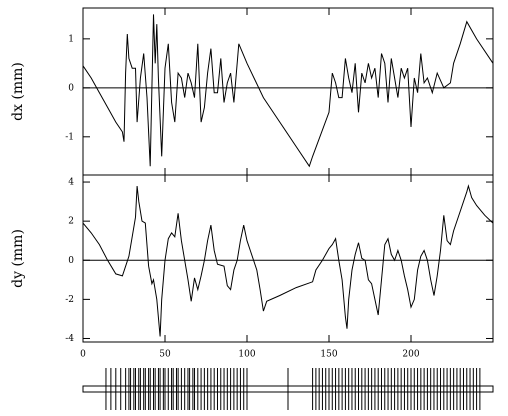  What do you see at coordinates (246, 355) in the screenshot?
I see `x-tick-label: 100` at bounding box center [246, 355].